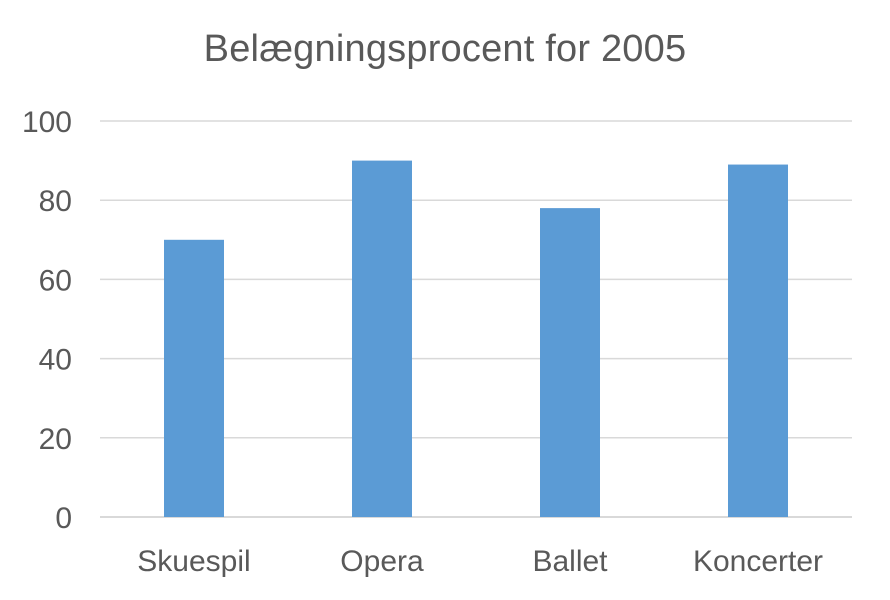  I want to click on x-category-label: Koncerter, so click(758, 561).